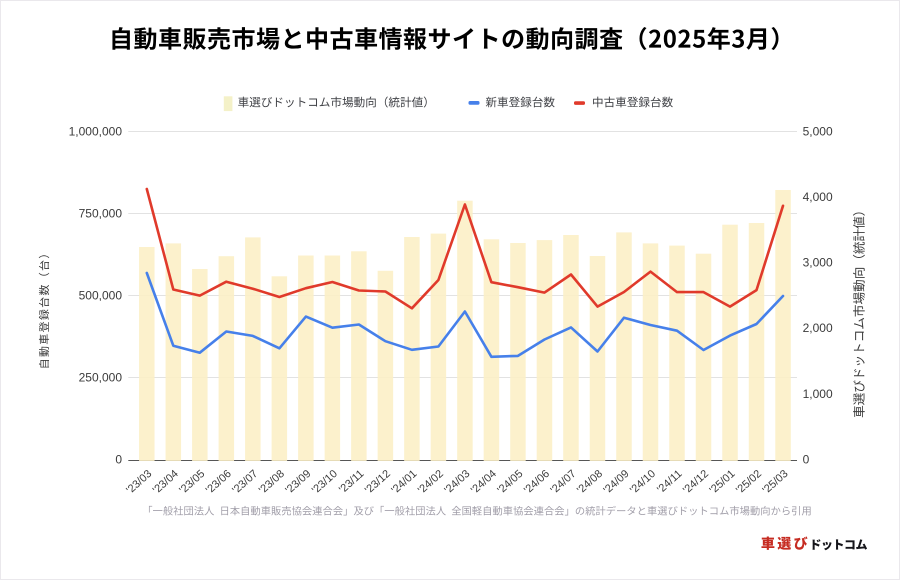 The height and width of the screenshot is (585, 900). Describe the element at coordinates (101, 378) in the screenshot. I see `svg-text: 250,000` at that location.